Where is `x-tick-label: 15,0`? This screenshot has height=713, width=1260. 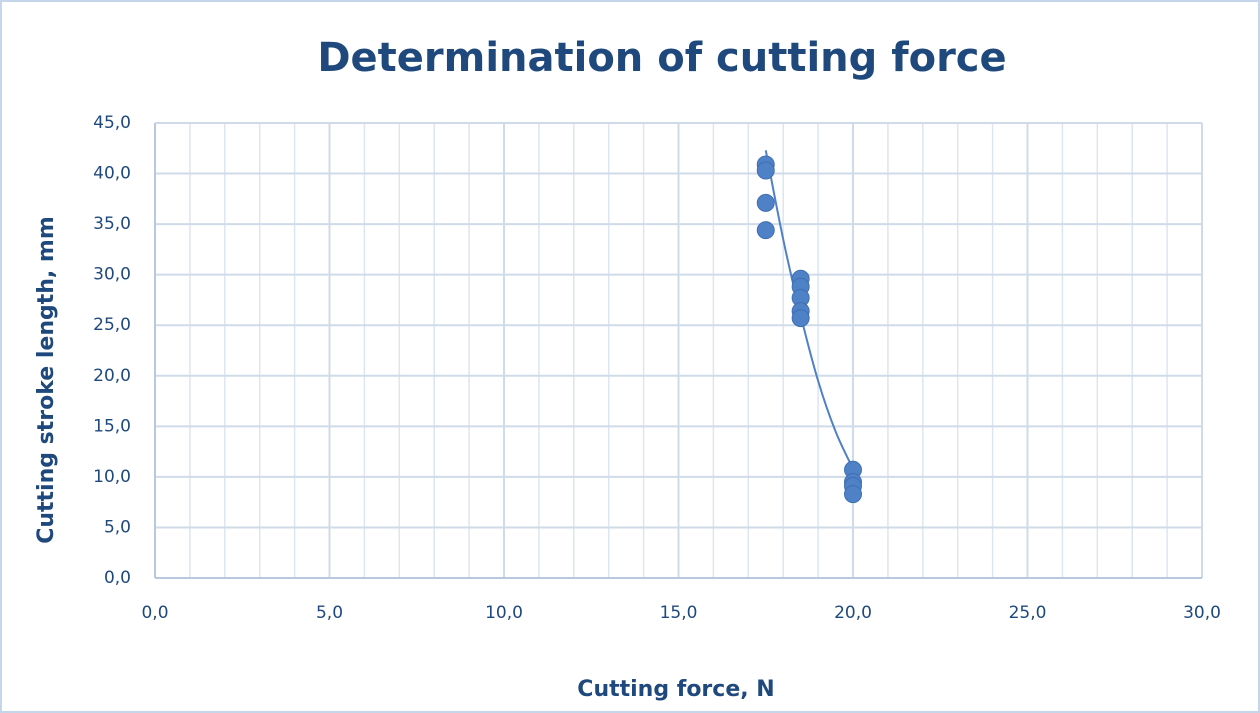
x-tick-label: 15,0 is located at coordinates (679, 613).